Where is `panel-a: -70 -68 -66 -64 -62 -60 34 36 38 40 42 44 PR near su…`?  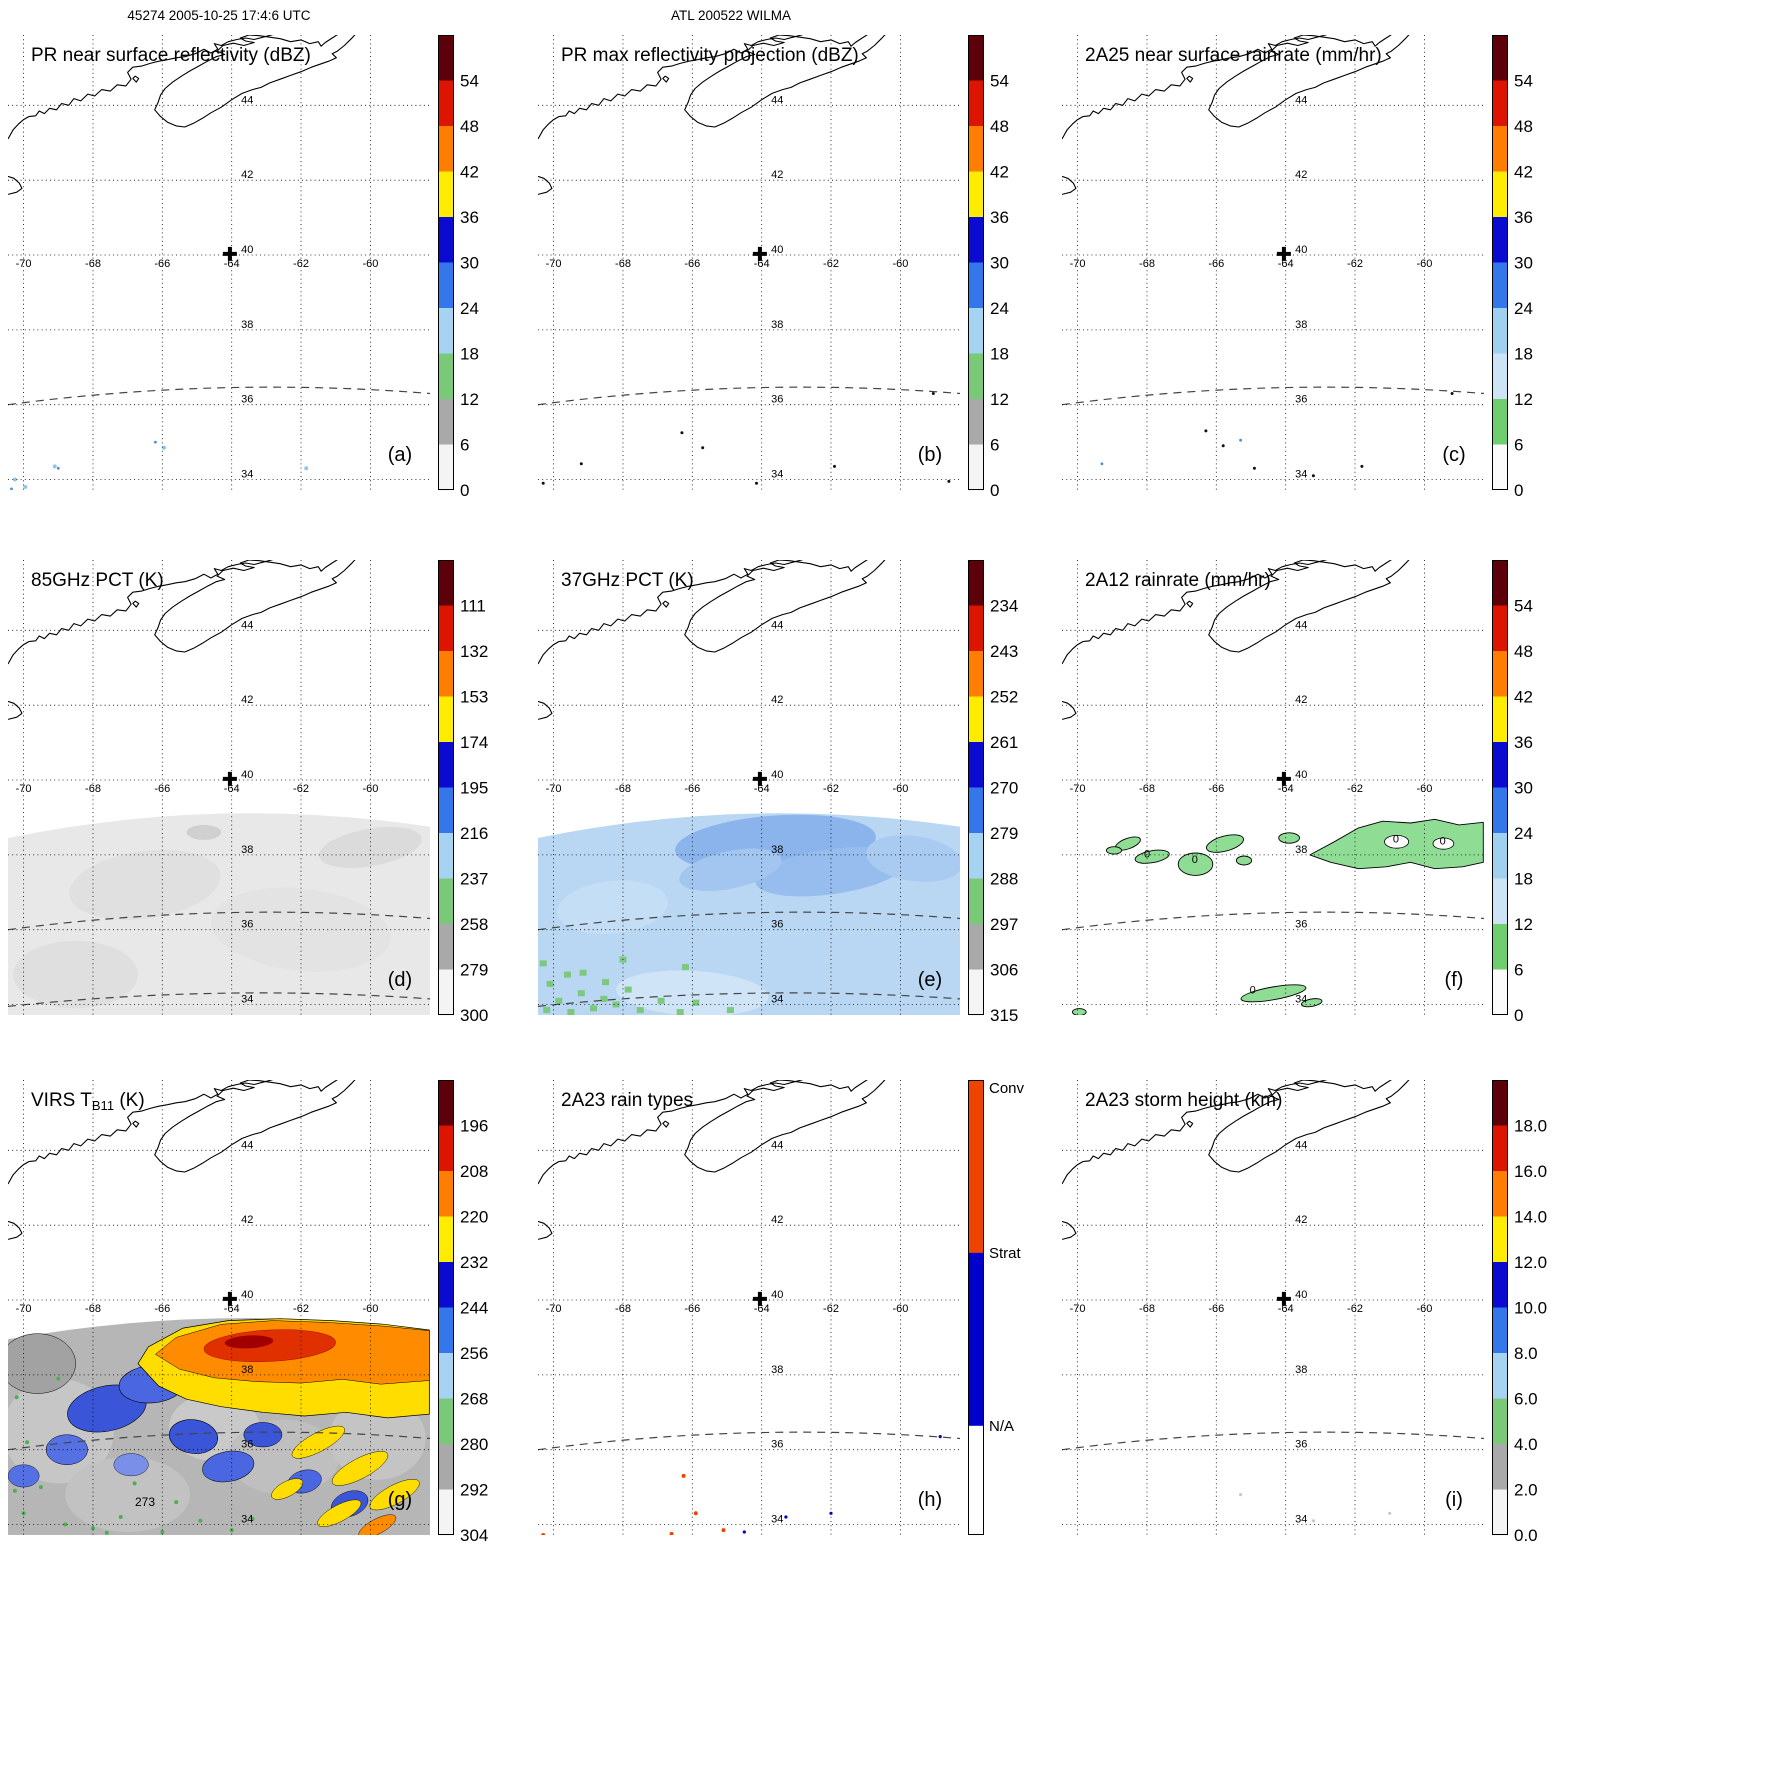
panel-a: -70 -68 -66 -64 -62 -60 34 36 38 40 42 44 PR near su… is located at coordinates (273, 270).